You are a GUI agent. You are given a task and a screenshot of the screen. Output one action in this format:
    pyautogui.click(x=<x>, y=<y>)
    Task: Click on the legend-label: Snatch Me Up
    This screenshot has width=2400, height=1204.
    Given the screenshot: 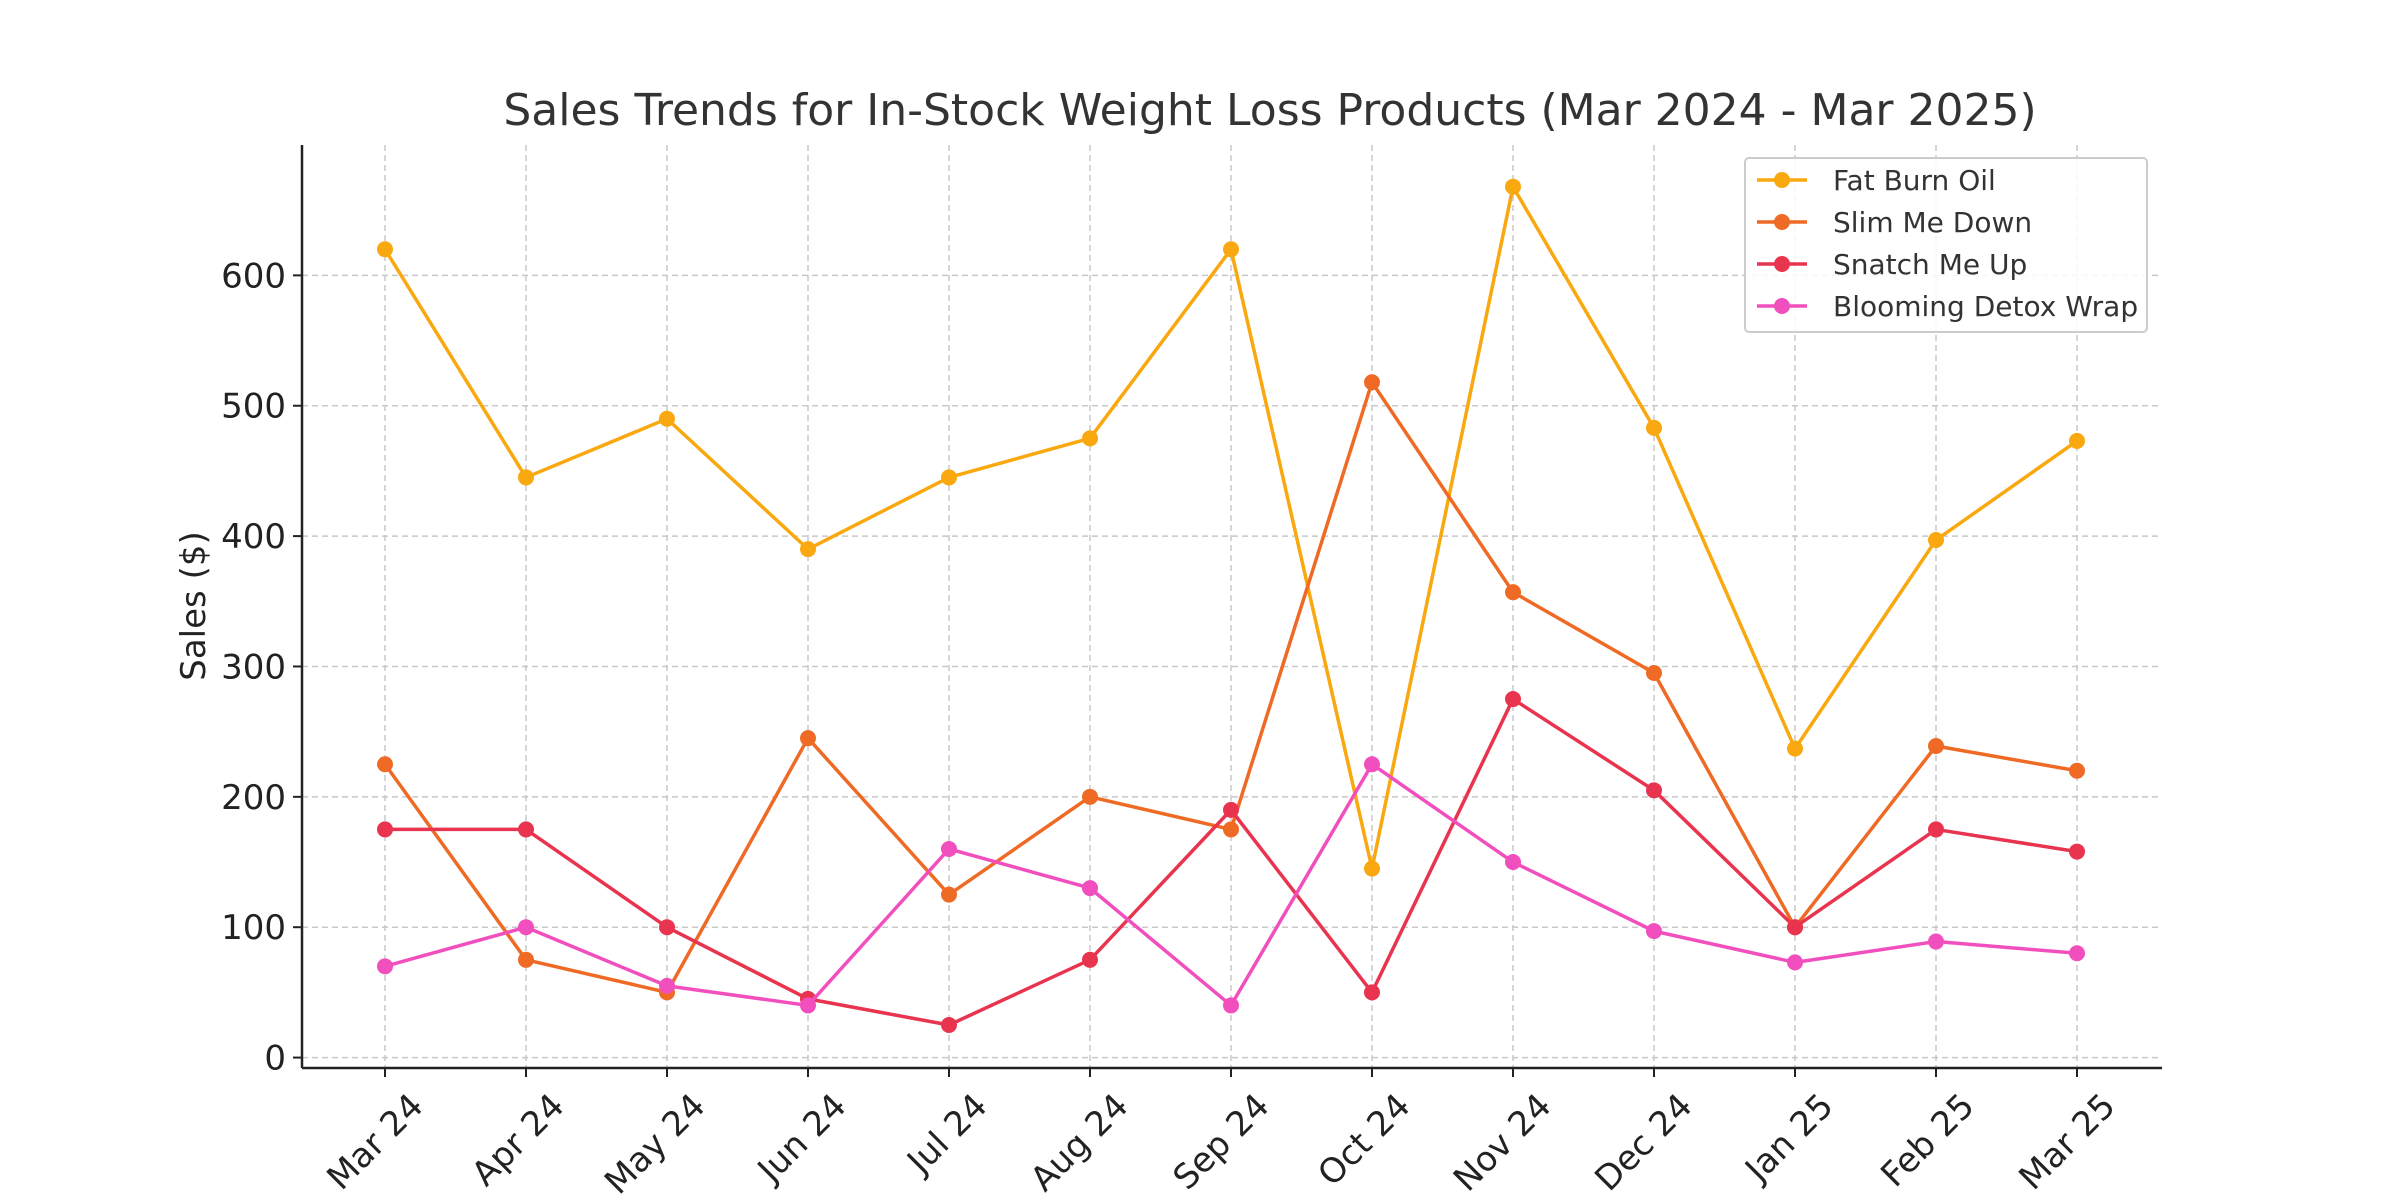 What is the action you would take?
    pyautogui.click(x=1930, y=264)
    